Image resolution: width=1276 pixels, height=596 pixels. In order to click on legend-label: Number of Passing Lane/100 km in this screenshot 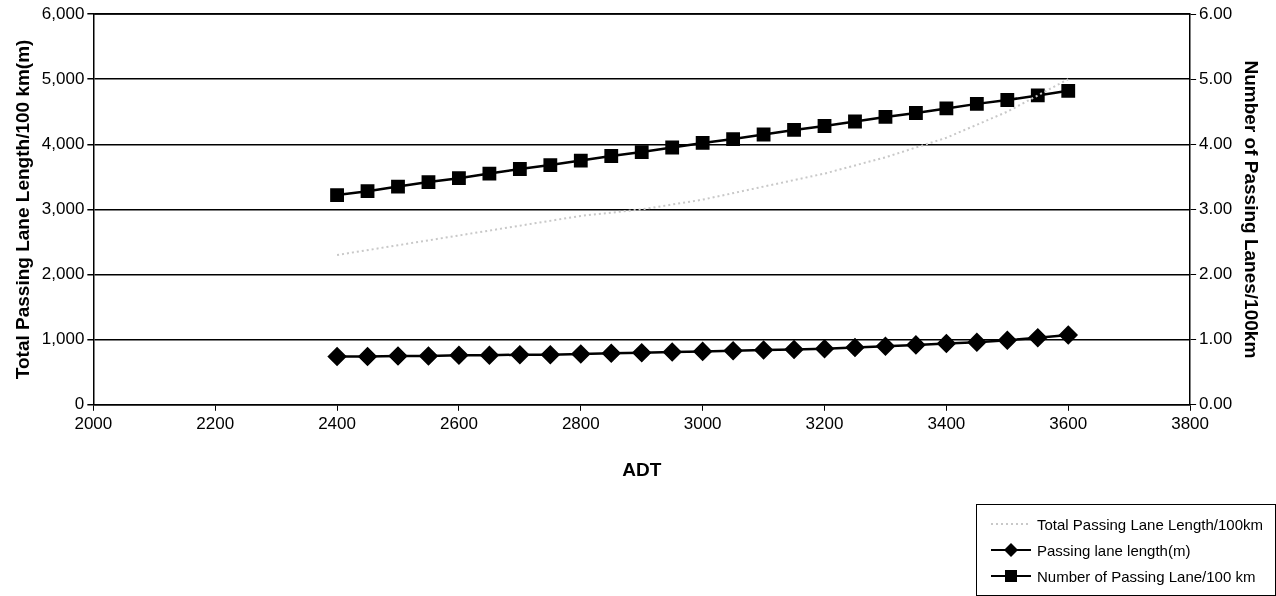, I will do `click(1146, 576)`.